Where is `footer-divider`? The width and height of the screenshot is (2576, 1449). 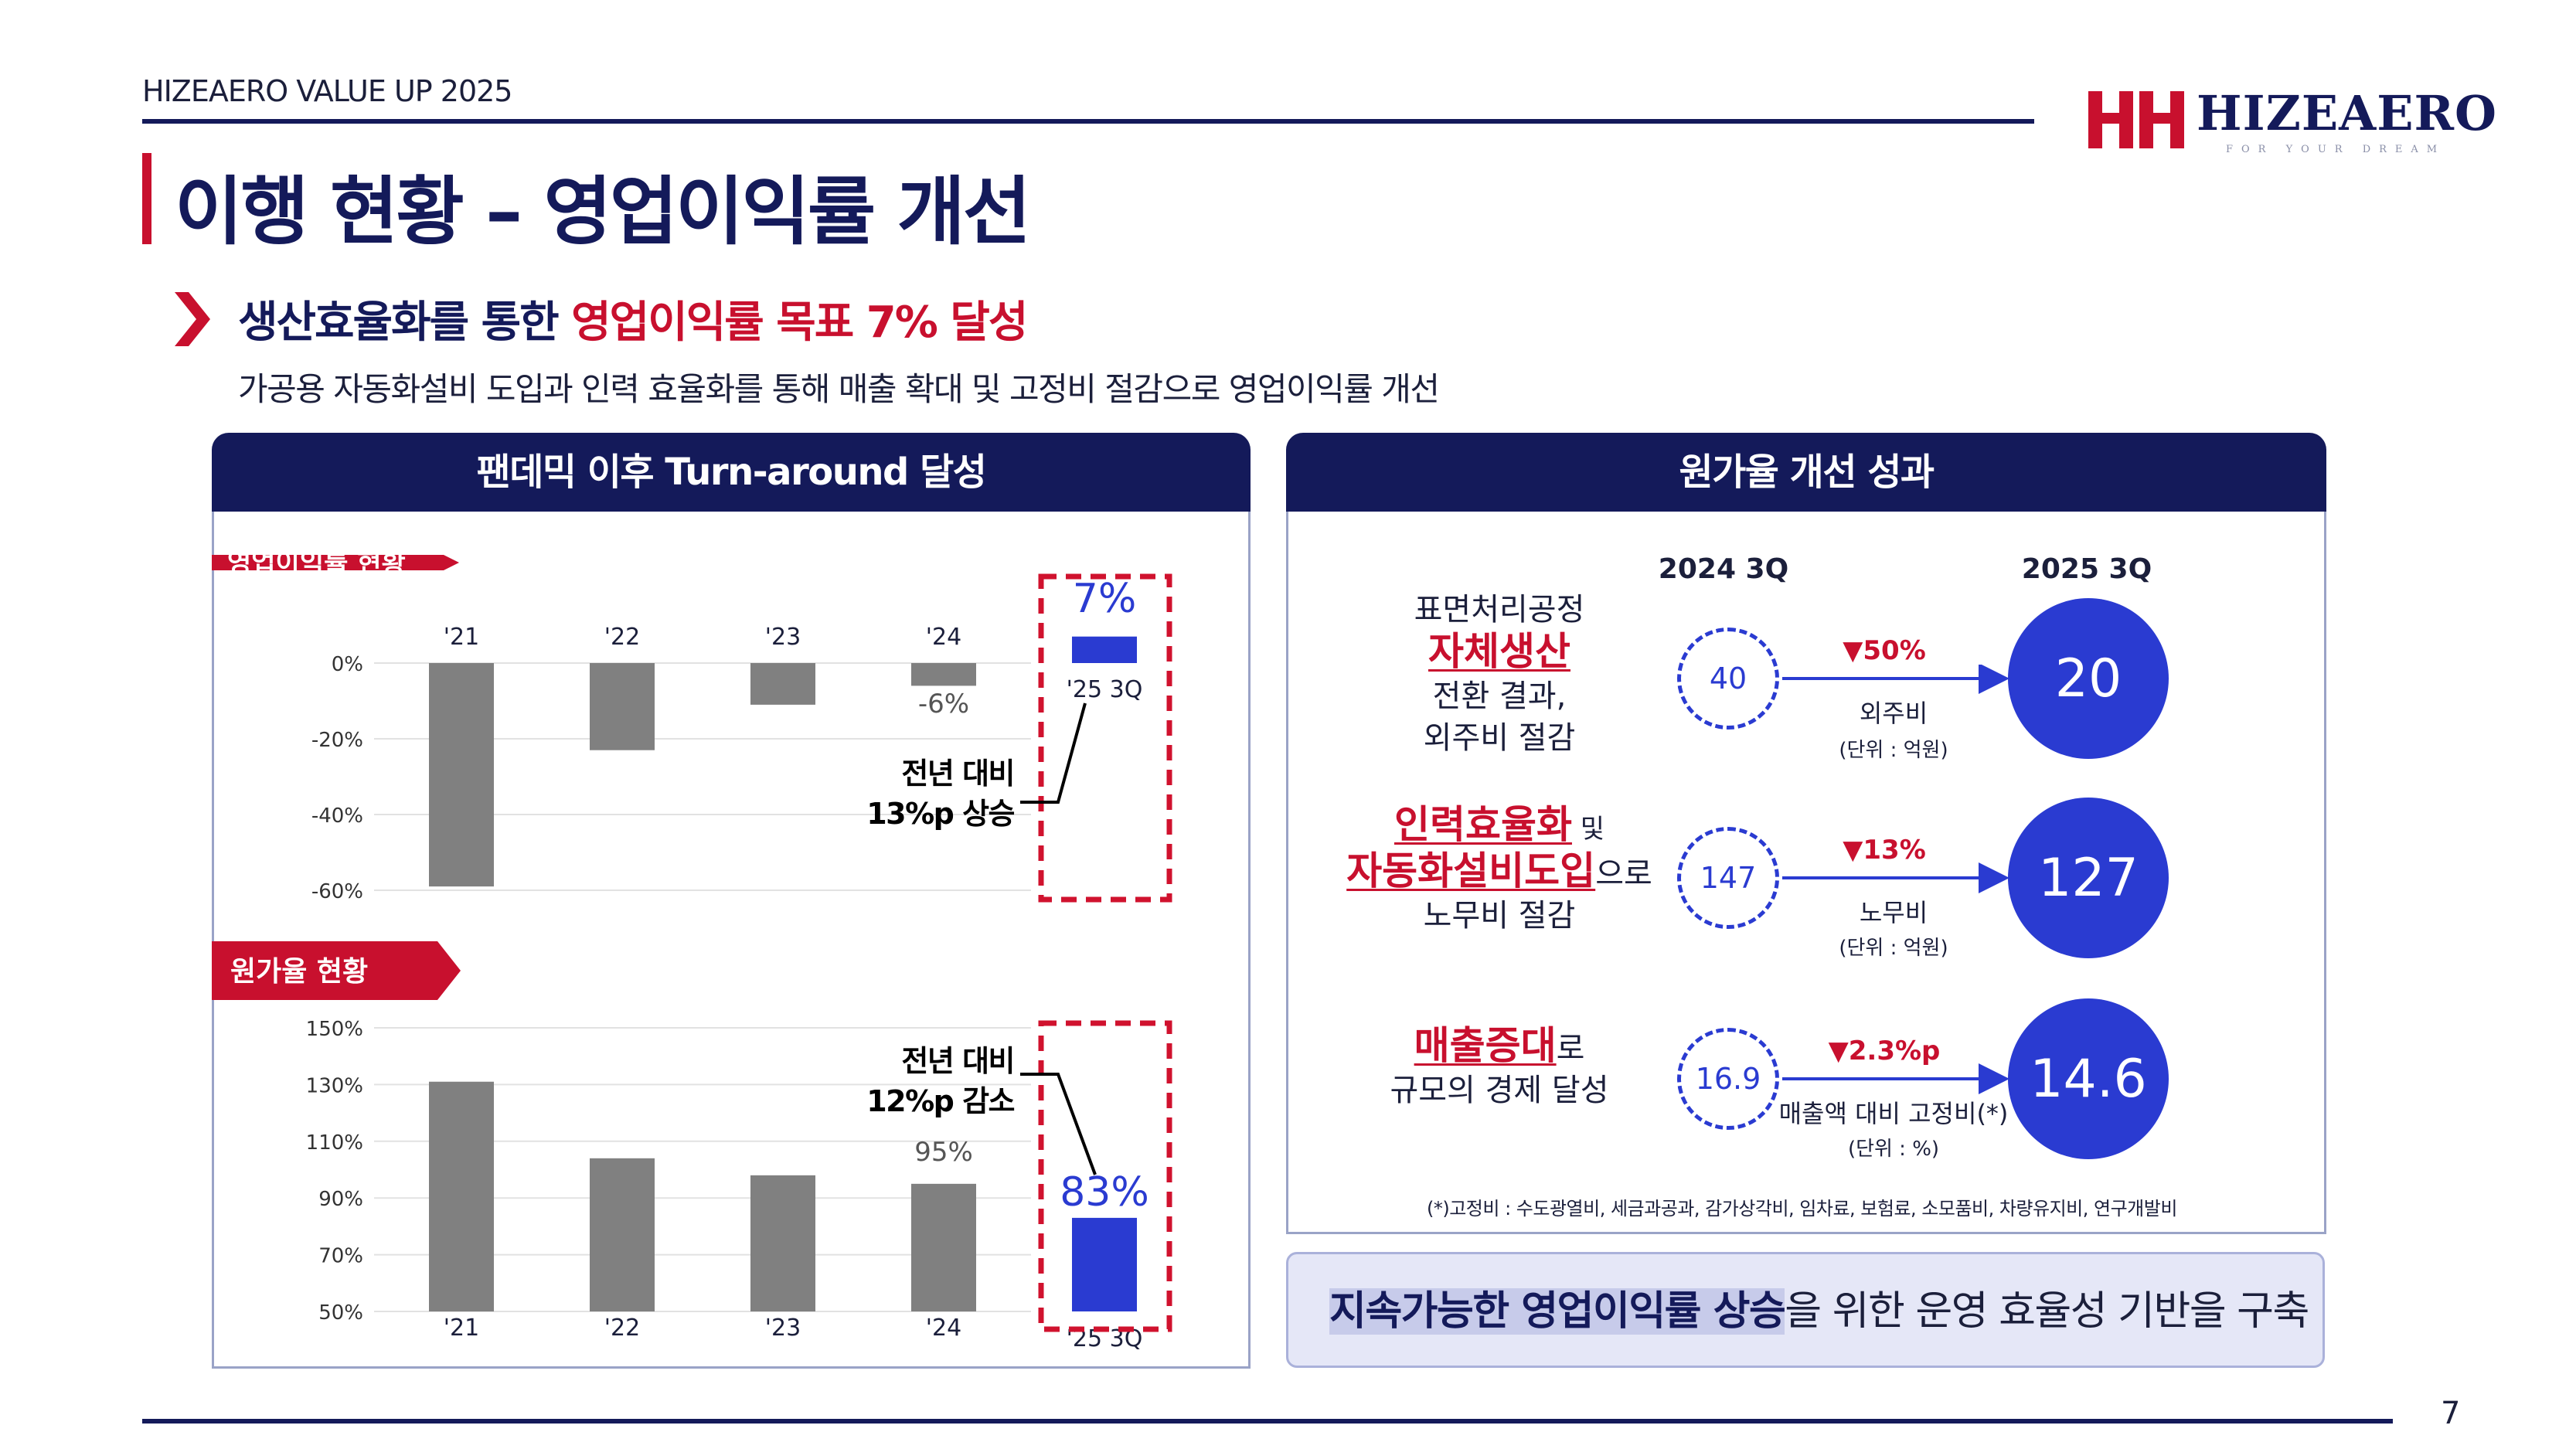
footer-divider is located at coordinates (1267, 1421).